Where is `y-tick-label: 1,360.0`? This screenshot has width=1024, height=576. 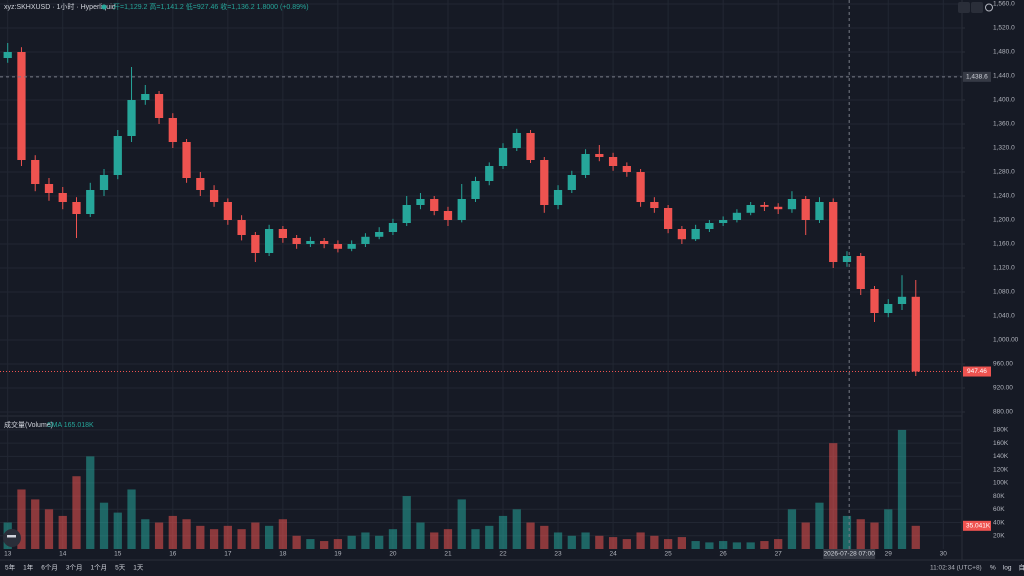
y-tick-label: 1,360.0 is located at coordinates (1004, 124).